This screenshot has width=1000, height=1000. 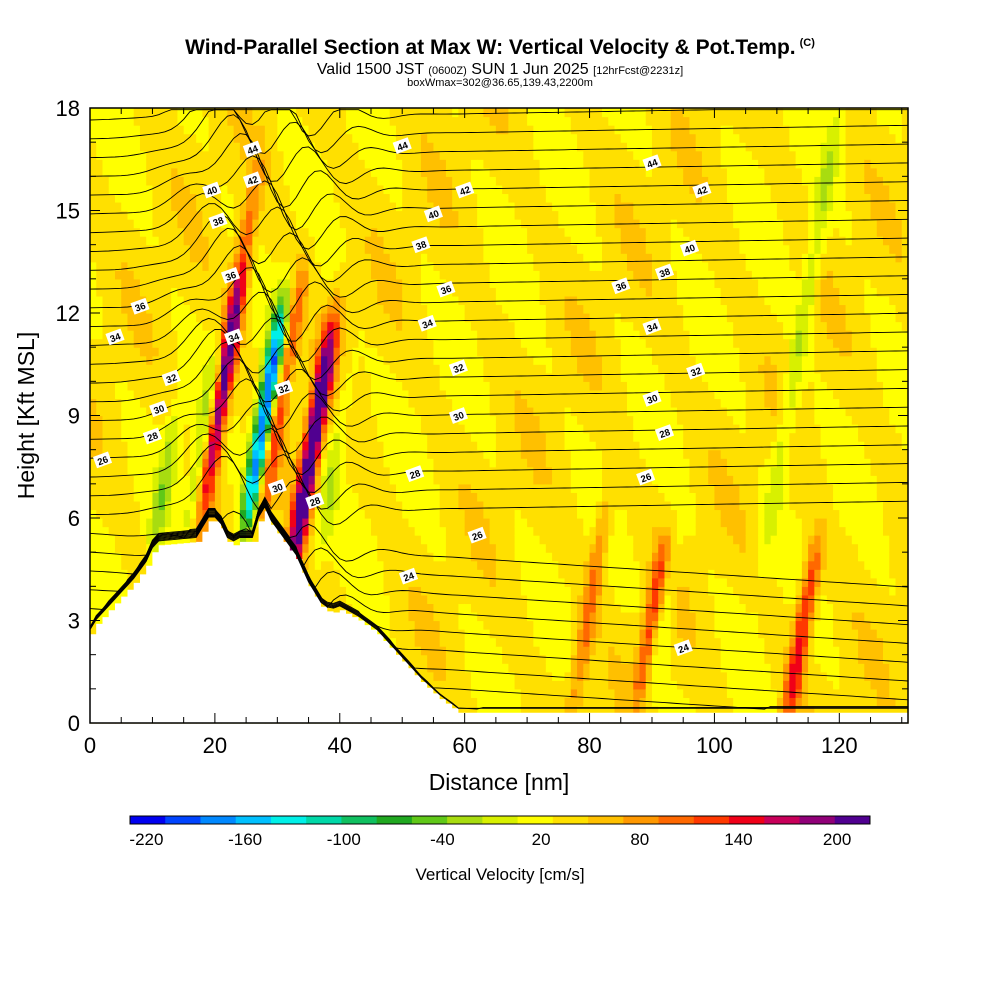 What do you see at coordinates (370, 69) in the screenshot?
I see `valid-prefix: Valid 1500 JST` at bounding box center [370, 69].